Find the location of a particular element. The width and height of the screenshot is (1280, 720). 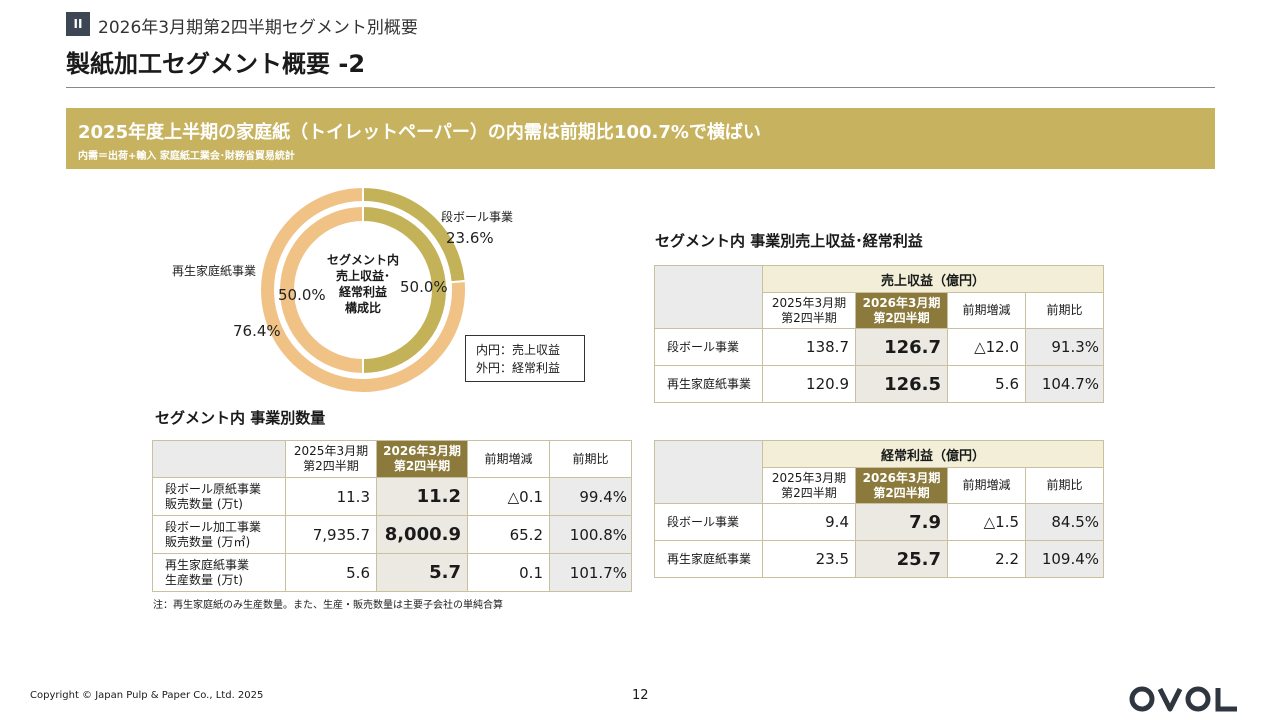

outer-ring-profit is located at coordinates (363, 289).